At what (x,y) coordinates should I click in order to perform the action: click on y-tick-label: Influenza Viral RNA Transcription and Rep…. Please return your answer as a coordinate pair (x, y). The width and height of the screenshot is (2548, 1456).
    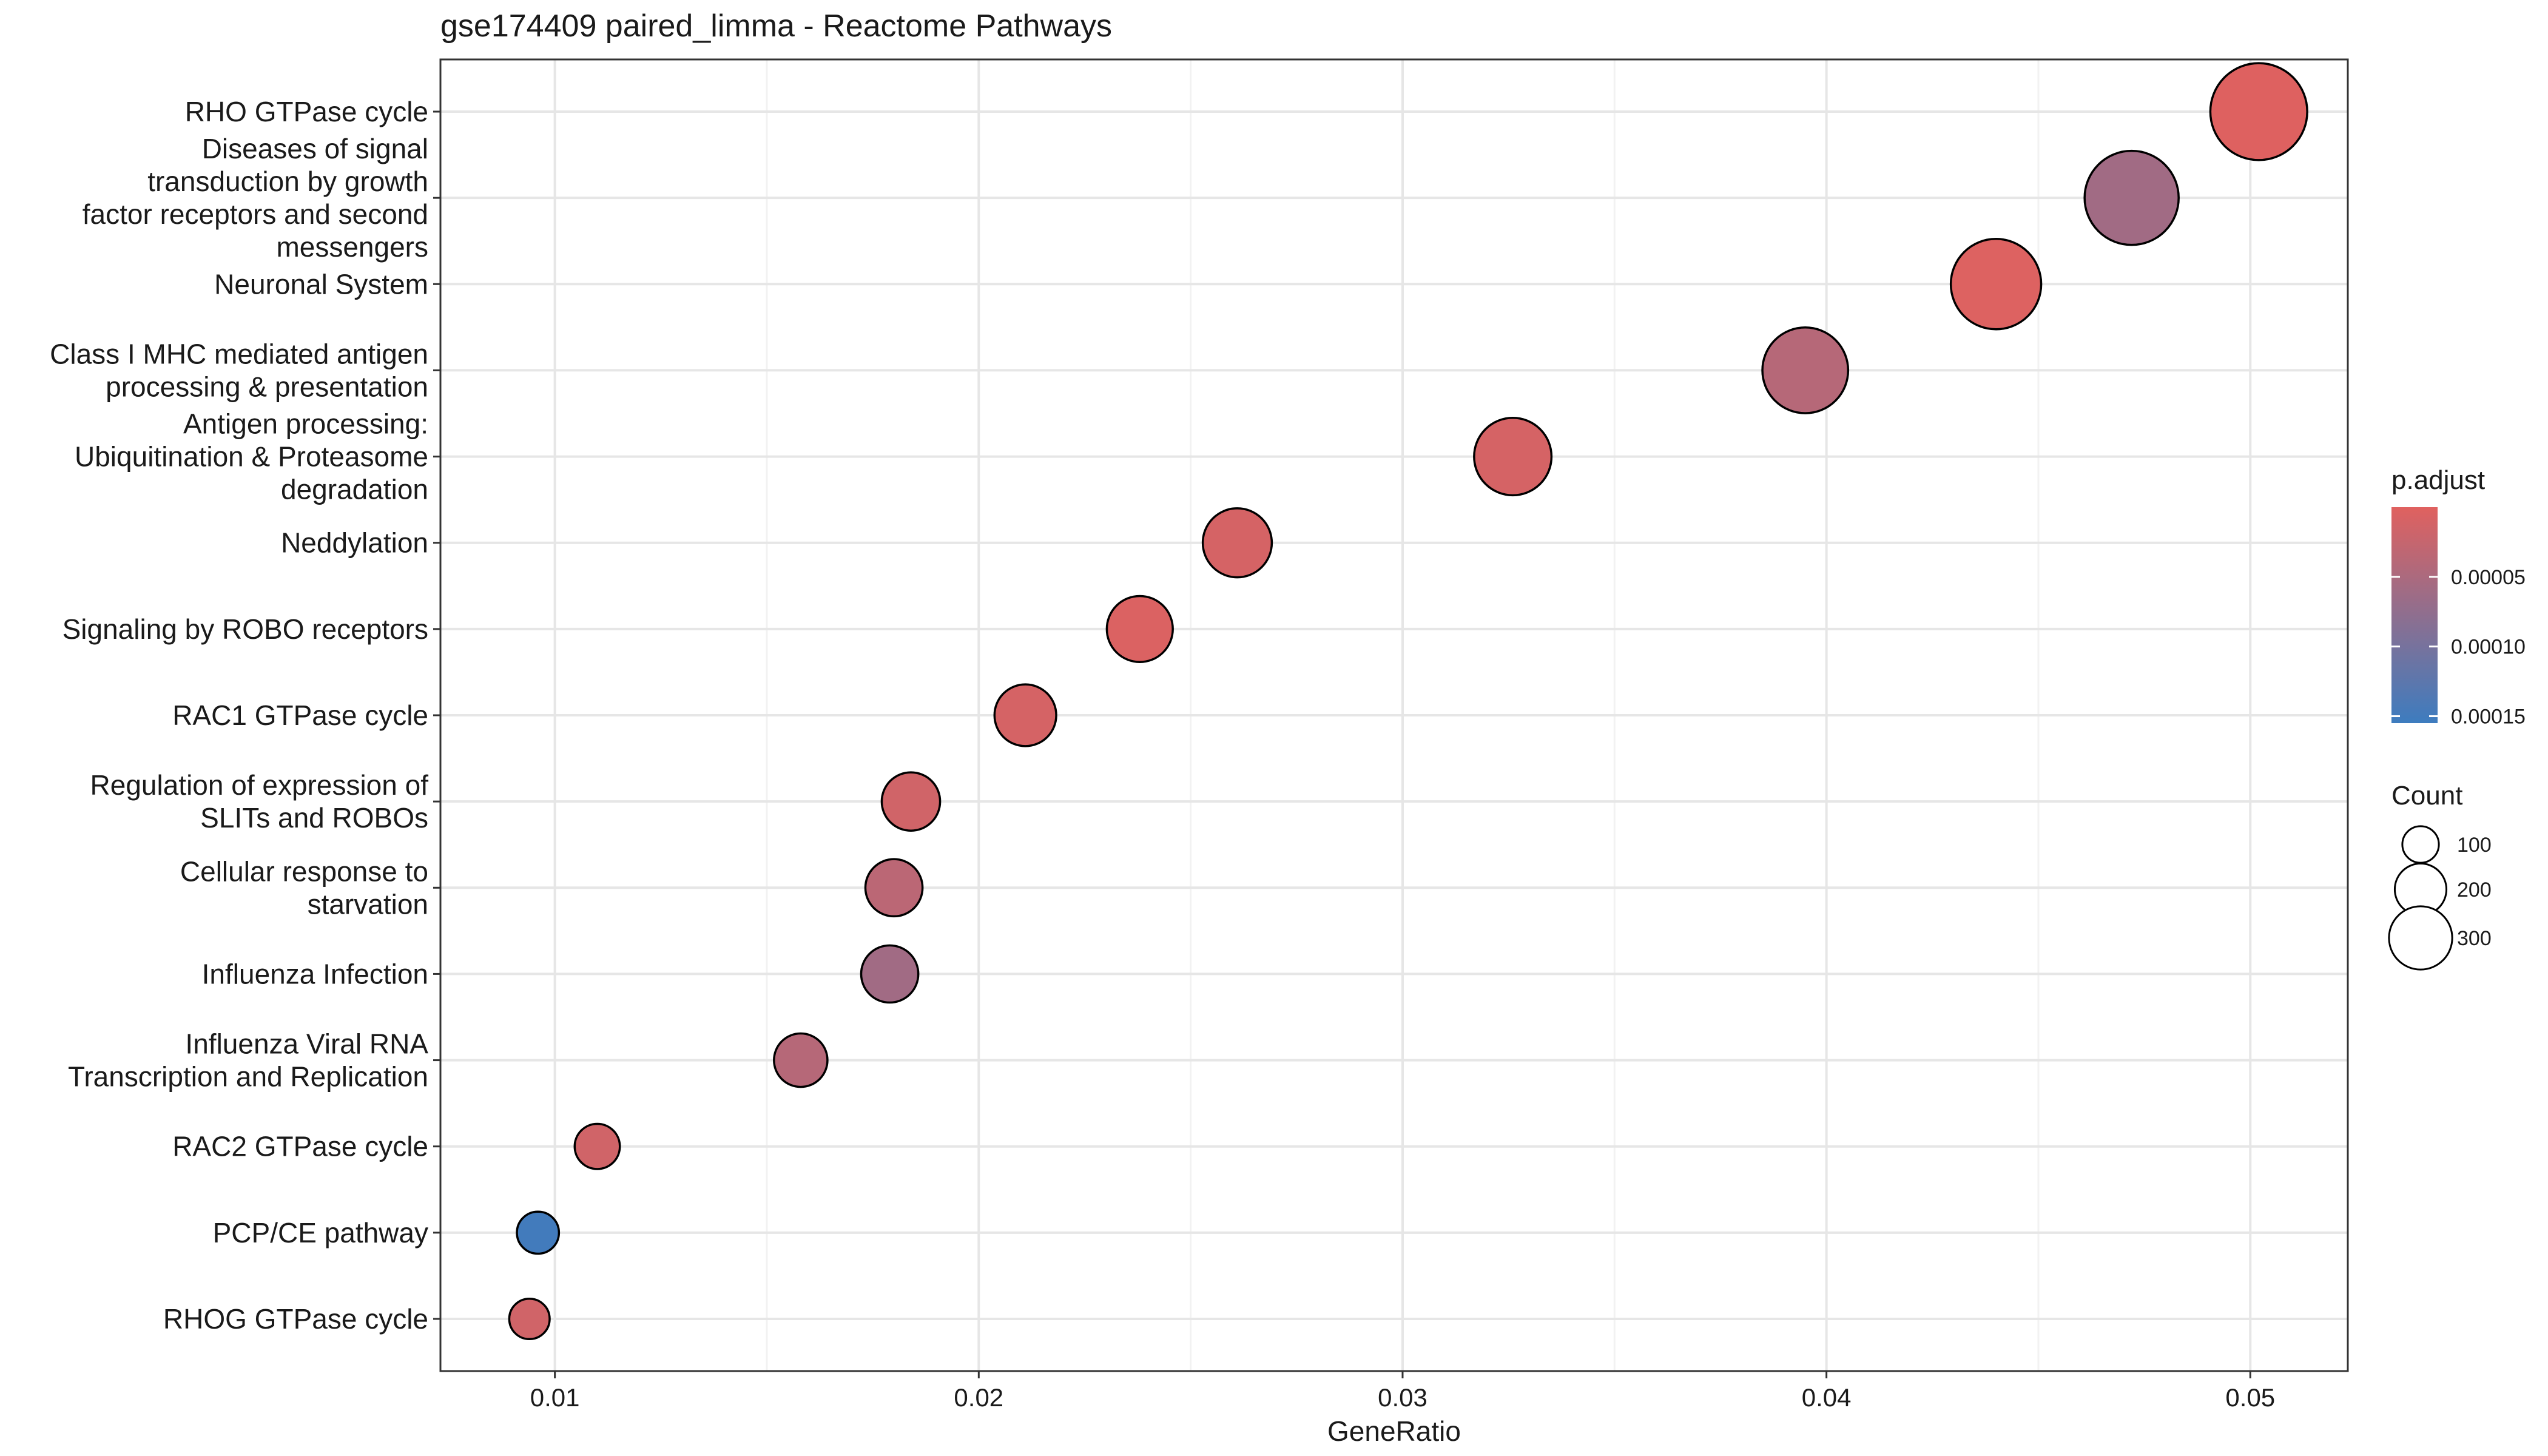
    Looking at the image, I should click on (248, 1060).